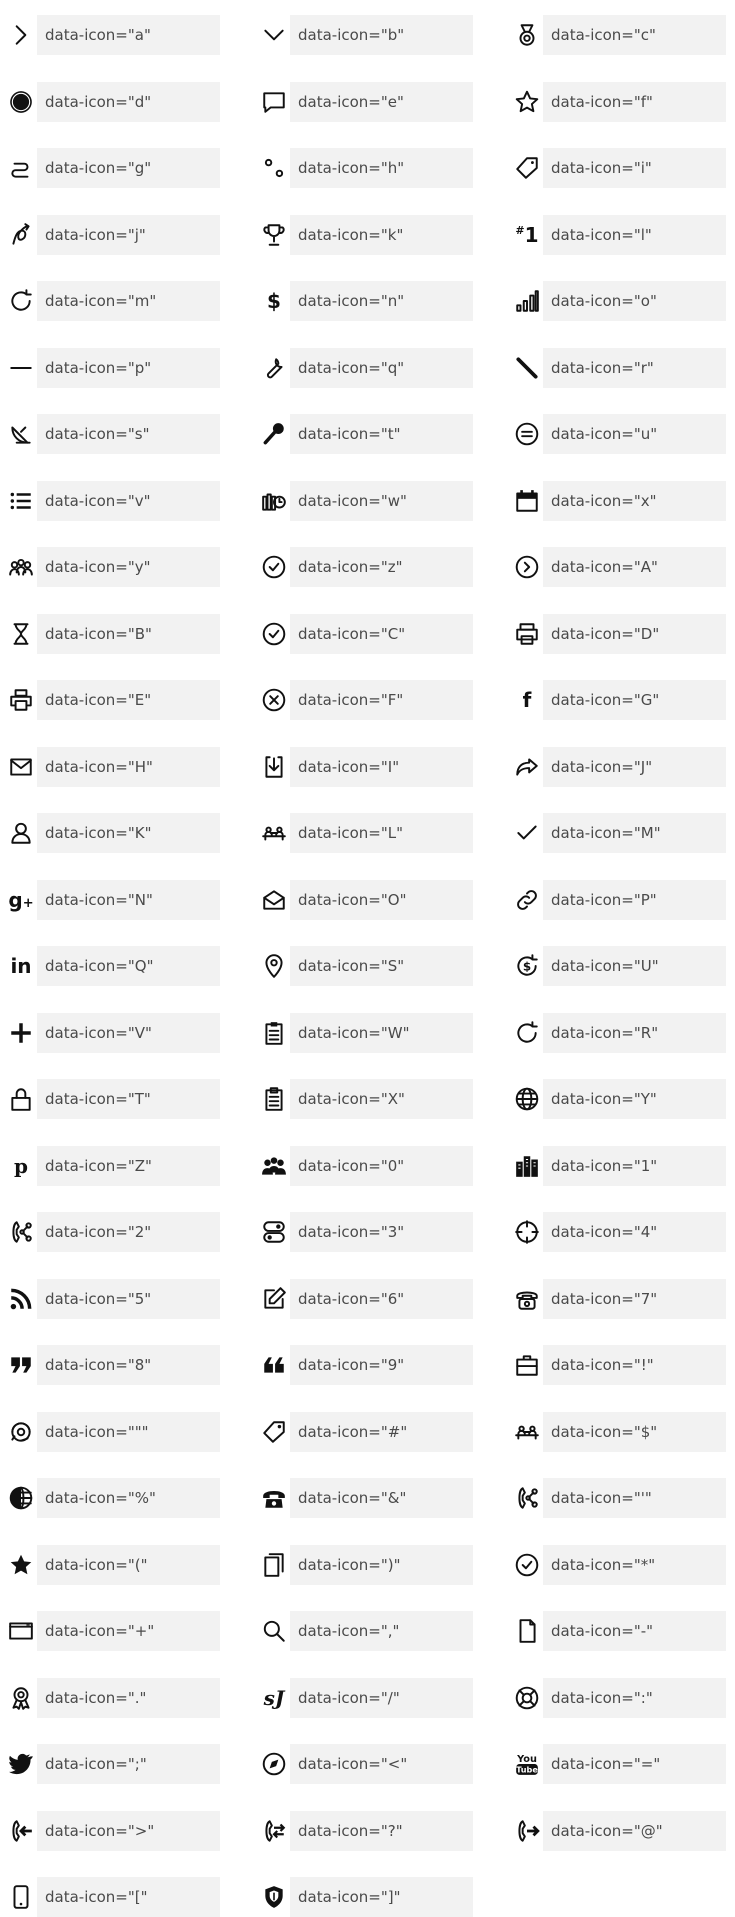 Image resolution: width=735 pixels, height=1917 pixels. Describe the element at coordinates (128, 1365) in the screenshot. I see `icon-code-label: data-icon="8"` at that location.